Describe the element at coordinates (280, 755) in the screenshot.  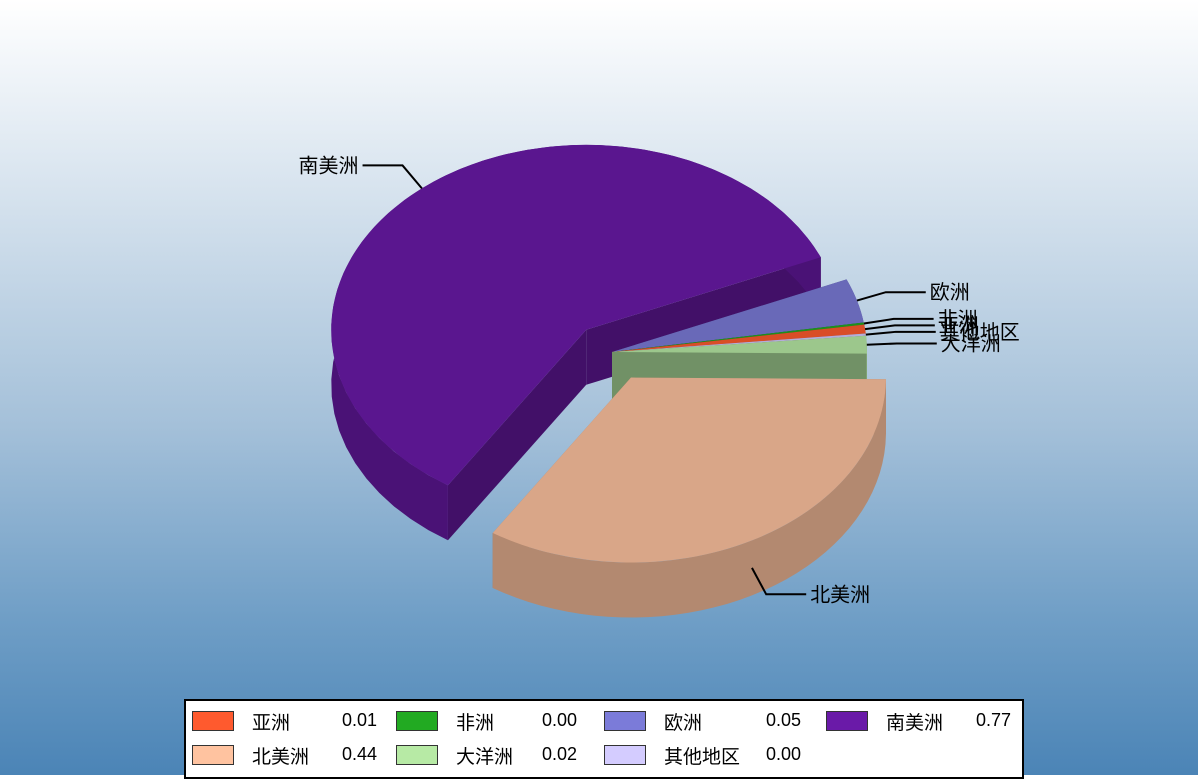
I see `legend-label: 北美洲` at that location.